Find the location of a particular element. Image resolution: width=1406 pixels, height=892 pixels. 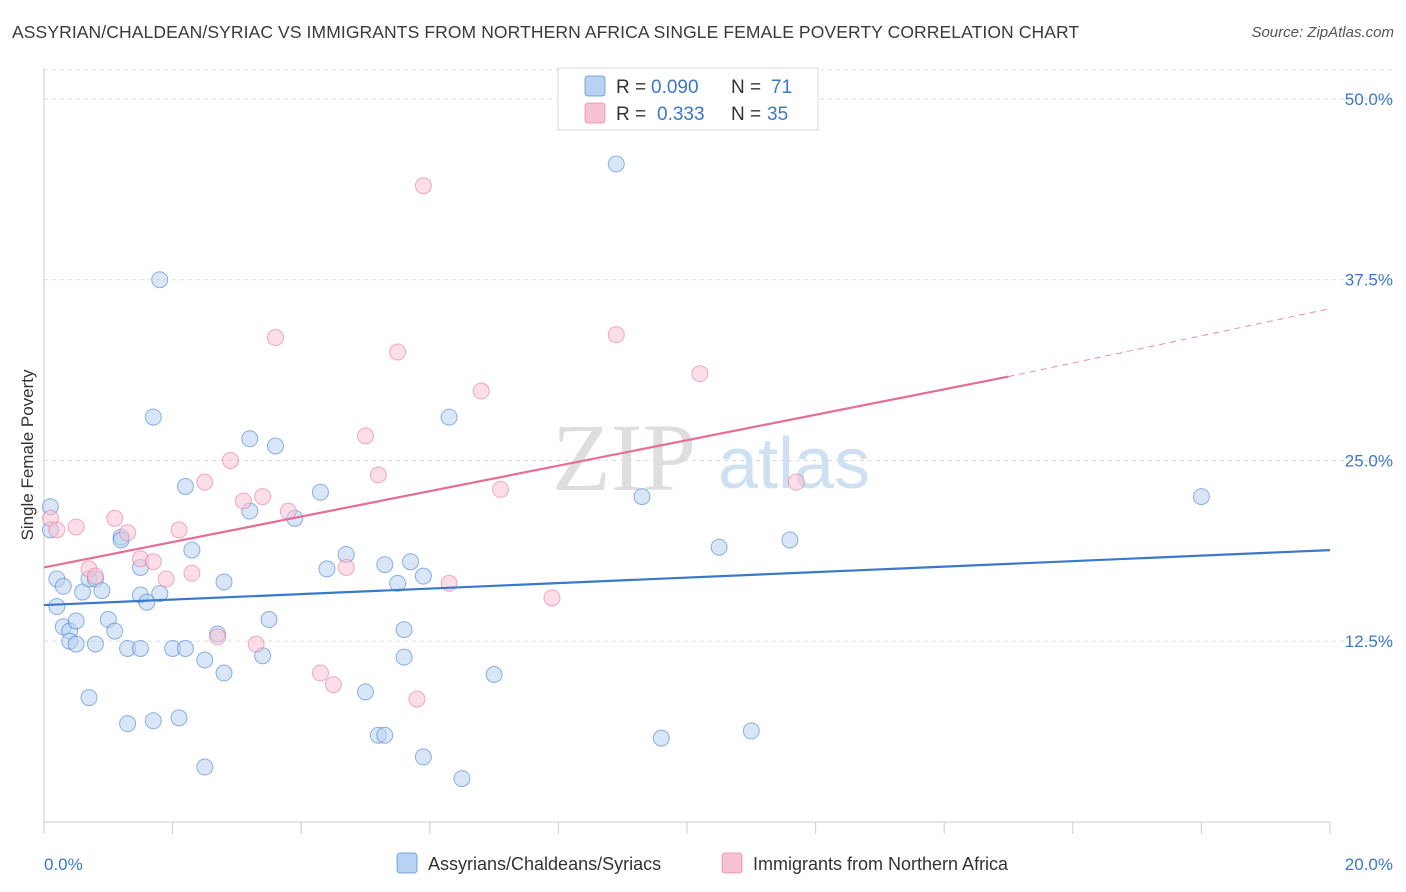

y-tick-label: 25.0% is located at coordinates (1369, 460).